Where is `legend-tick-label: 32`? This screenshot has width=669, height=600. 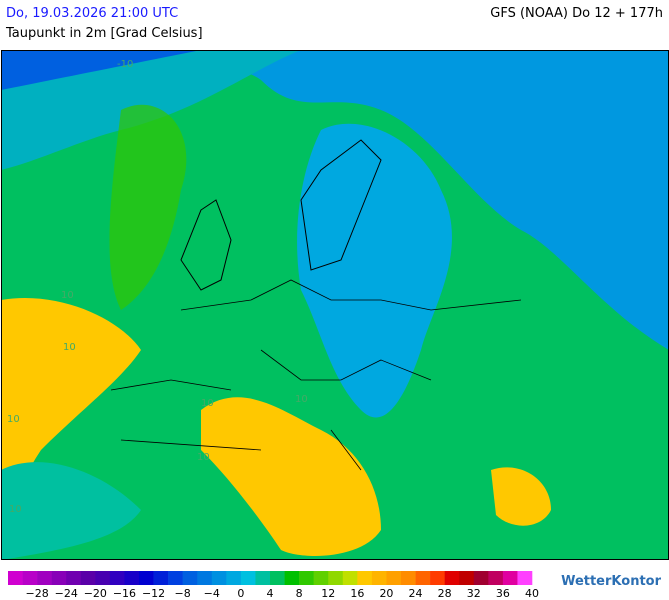 legend-tick-label: 32 is located at coordinates (474, 593).